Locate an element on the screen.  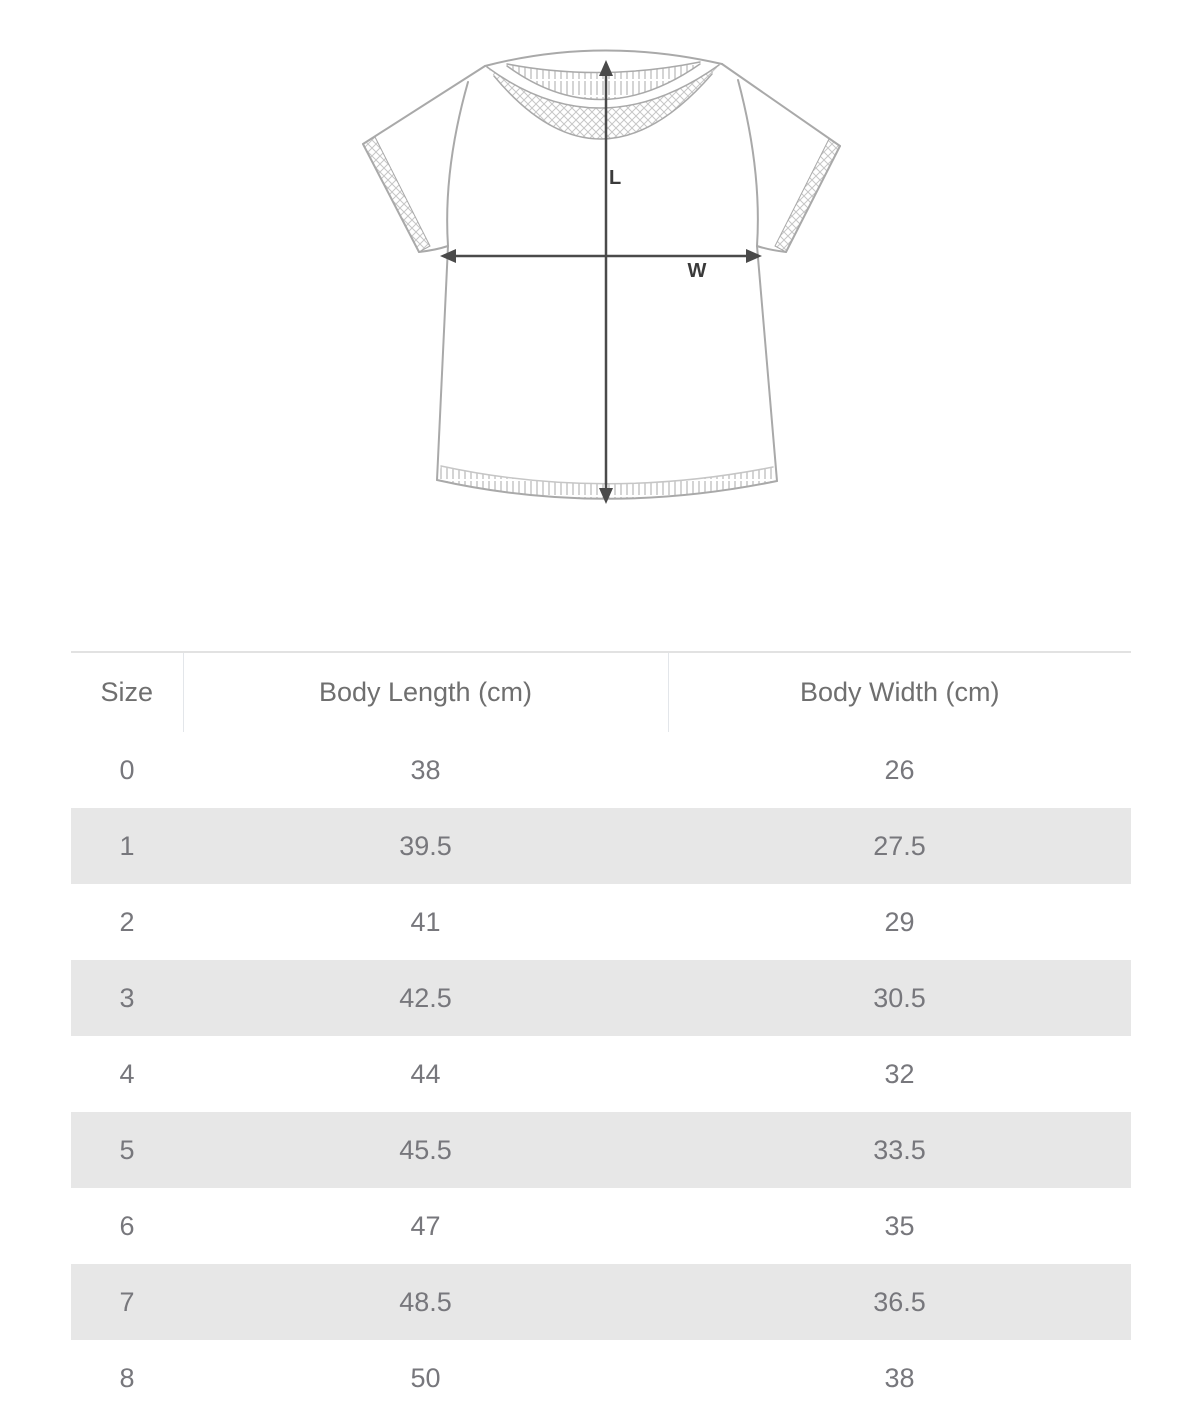
length-label: L is located at coordinates (615, 178).